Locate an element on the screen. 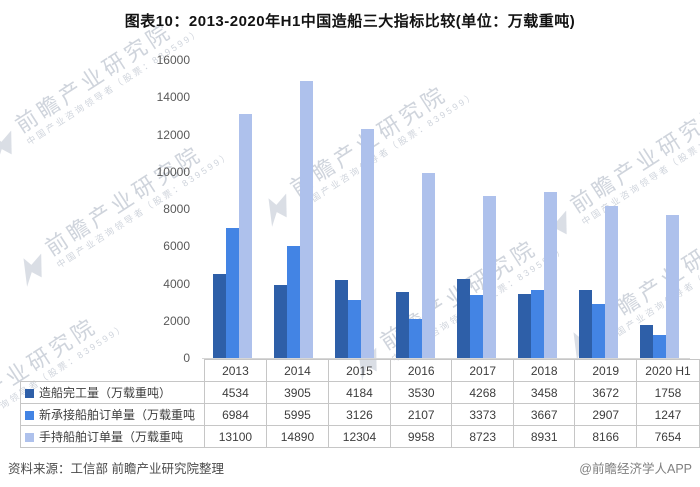 Image resolution: width=700 pixels, height=487 pixels. value-cell: 3373 is located at coordinates (482, 414).